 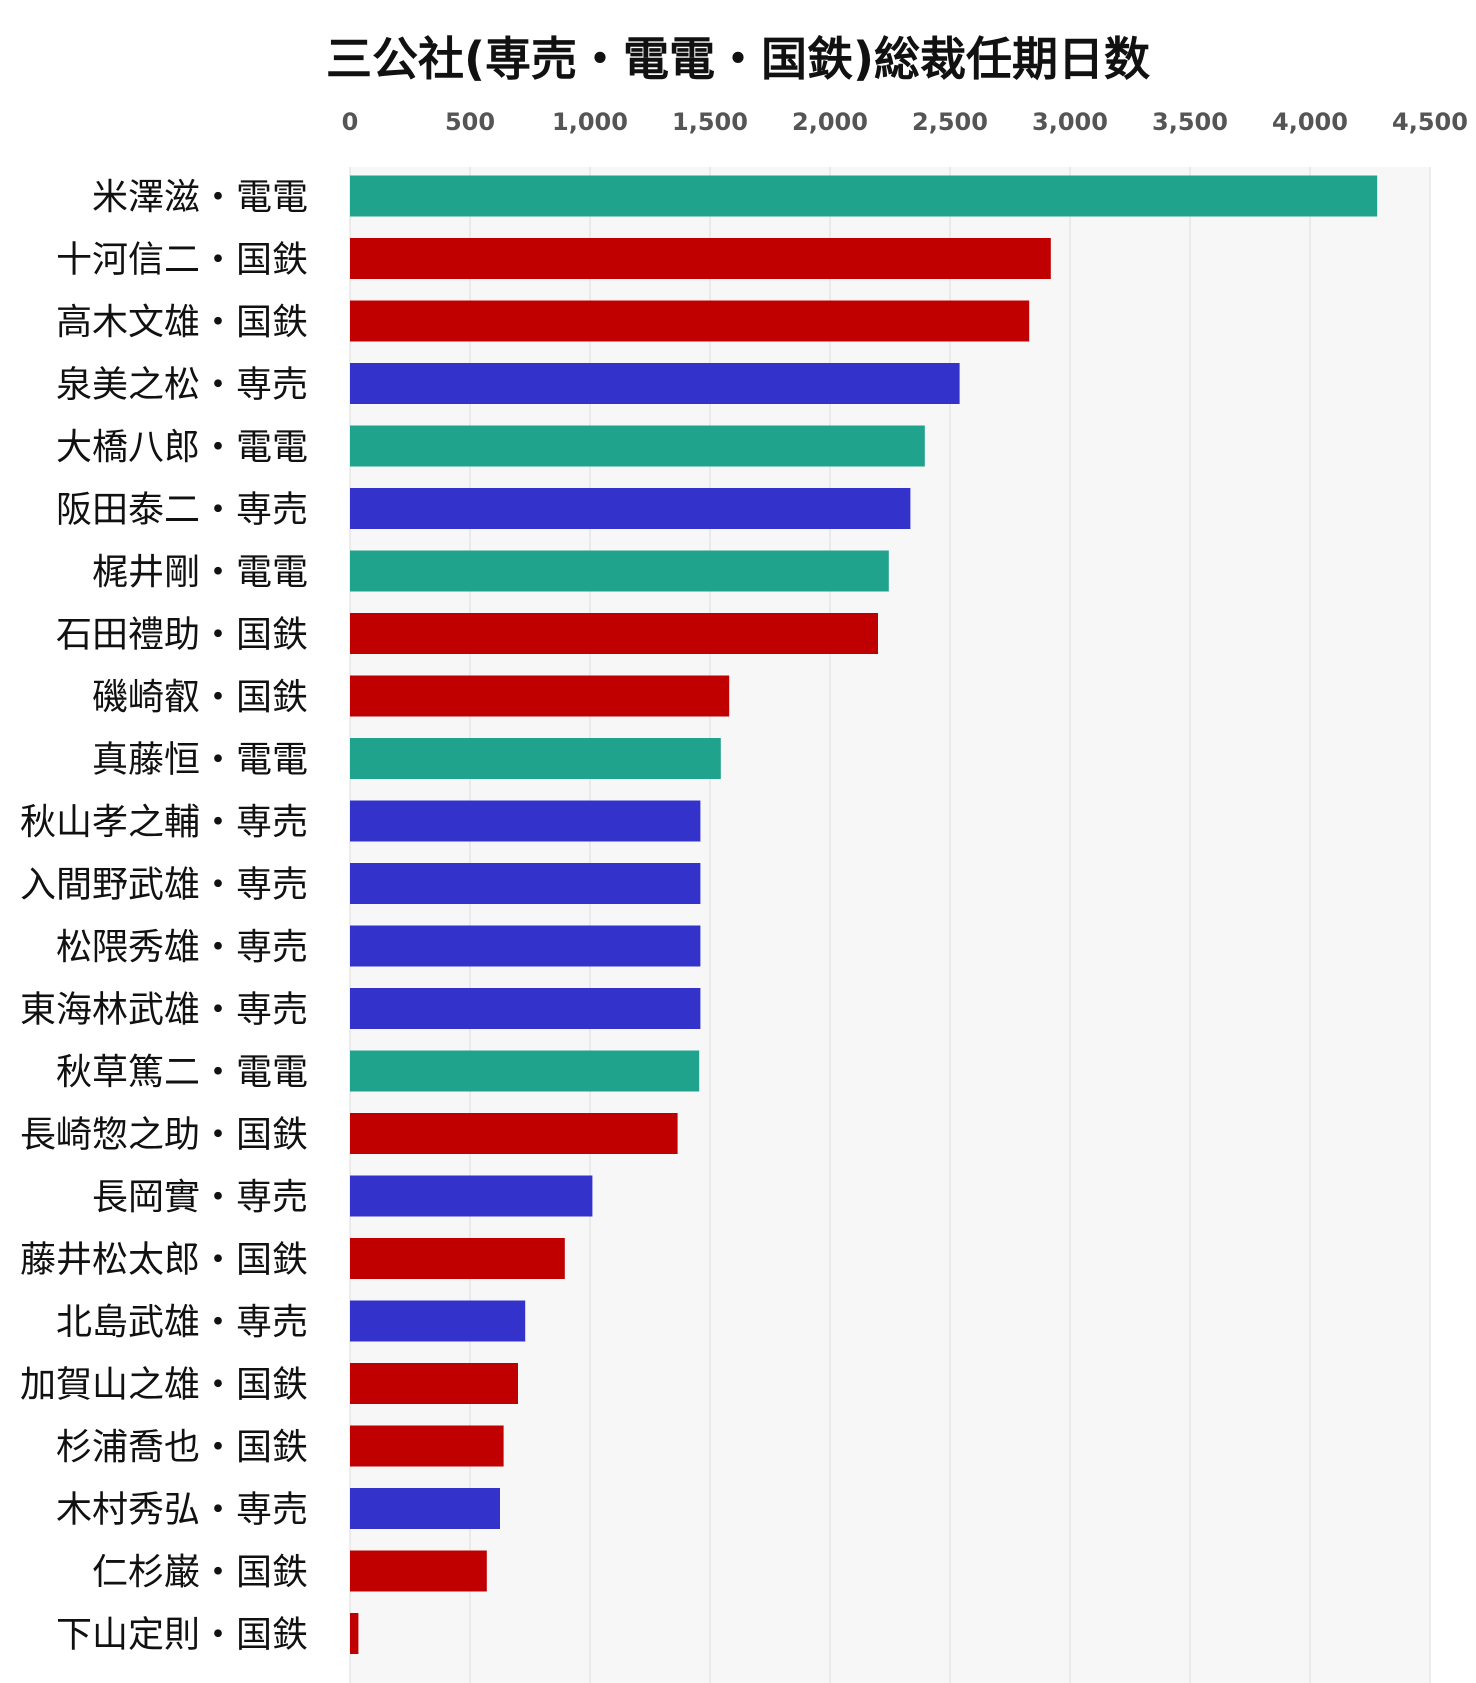 What do you see at coordinates (710, 122) in the screenshot?
I see `x-tick-label: 1,500` at bounding box center [710, 122].